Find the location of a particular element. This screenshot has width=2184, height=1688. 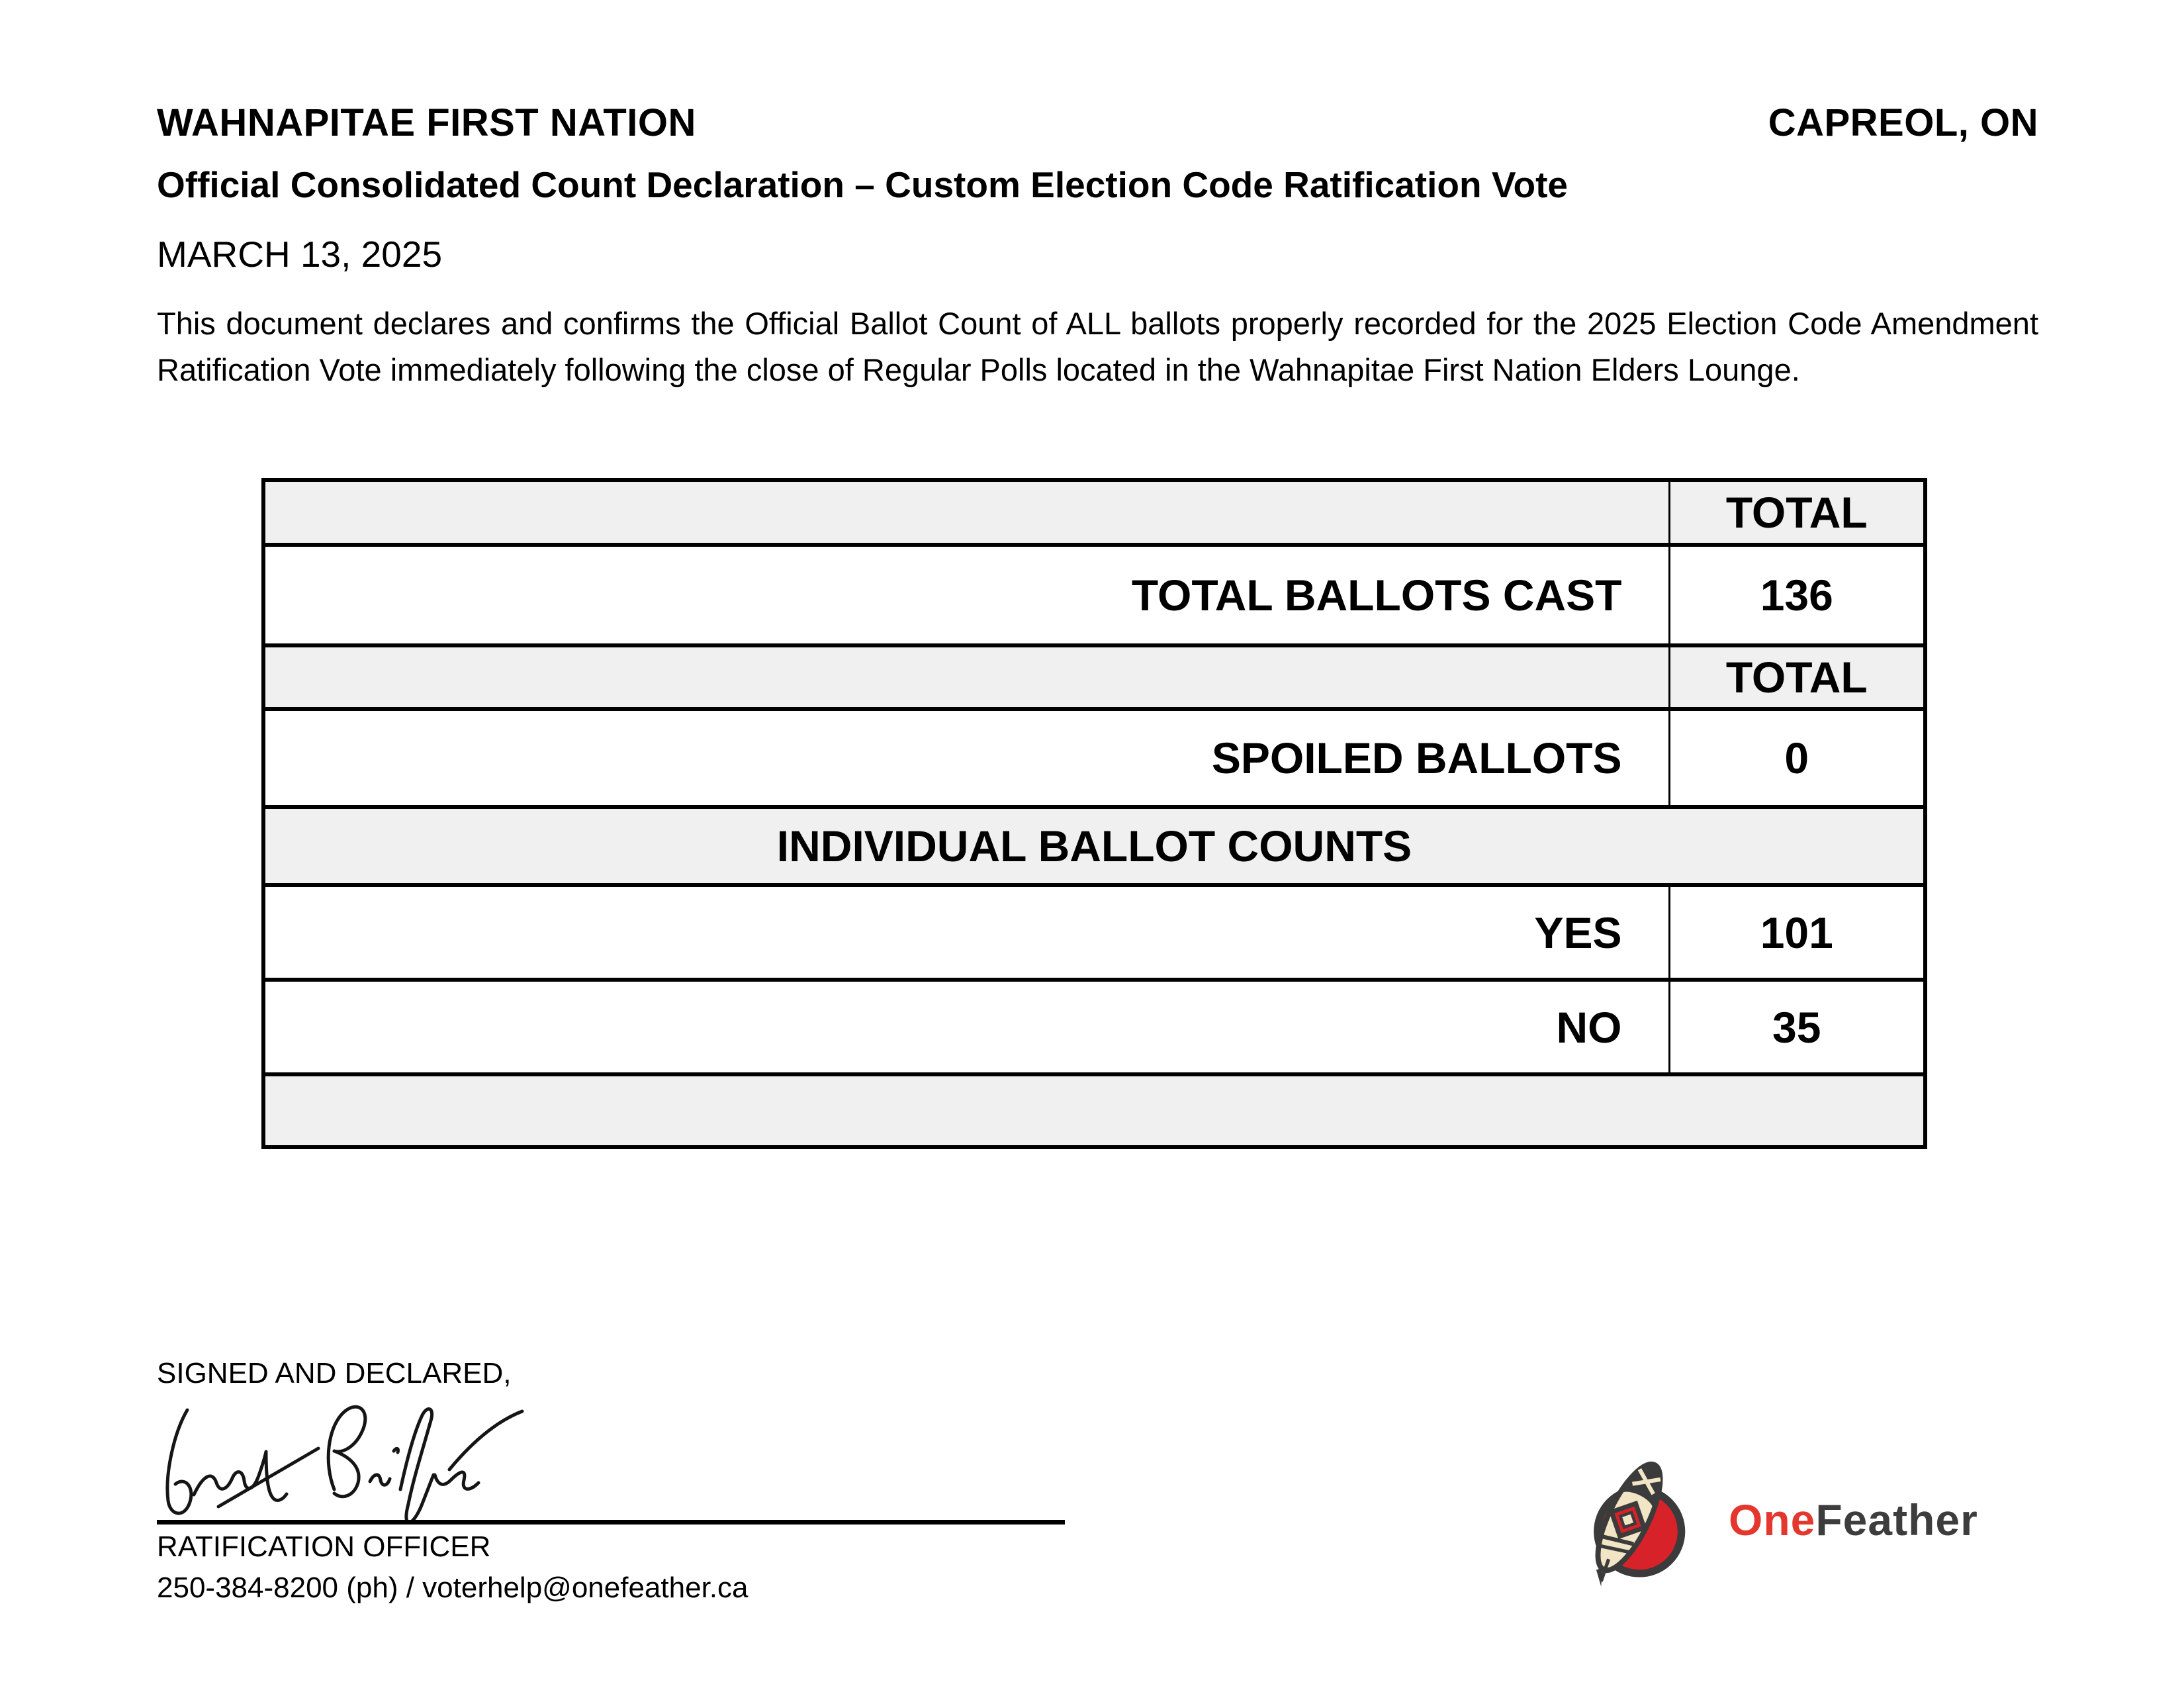

table-cell-label: SPOILED BALLOTS is located at coordinates (966, 758).